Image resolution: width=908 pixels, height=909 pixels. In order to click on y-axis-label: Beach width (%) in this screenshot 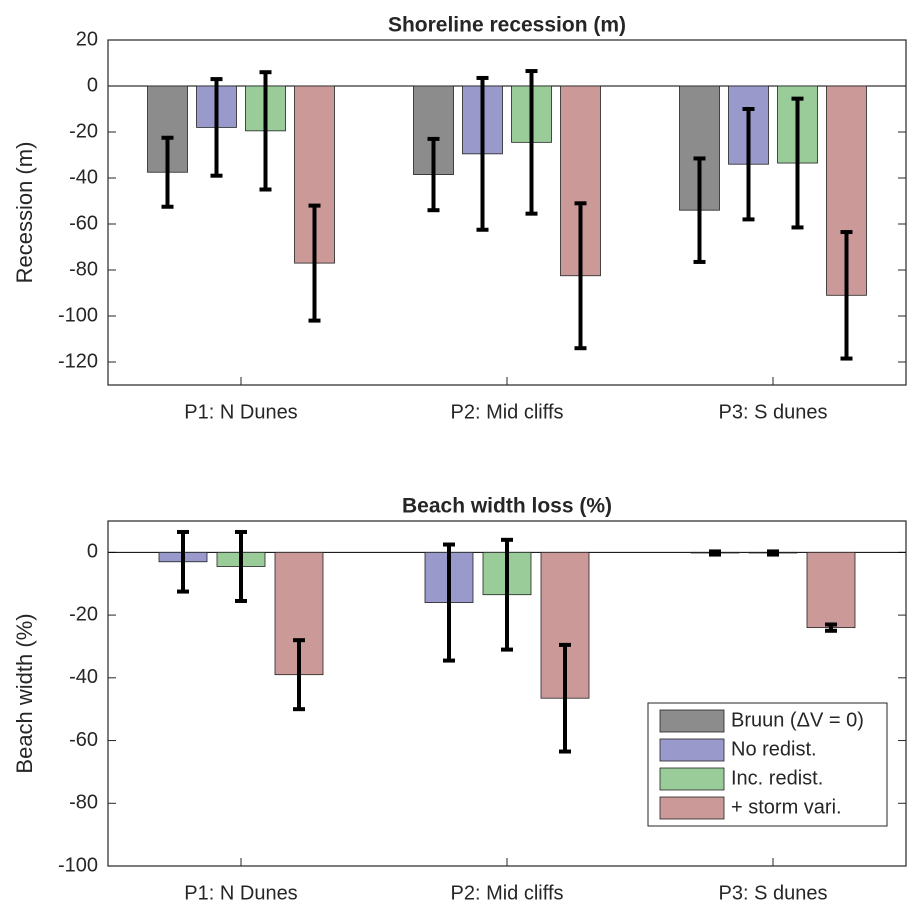, I will do `click(24, 693)`.